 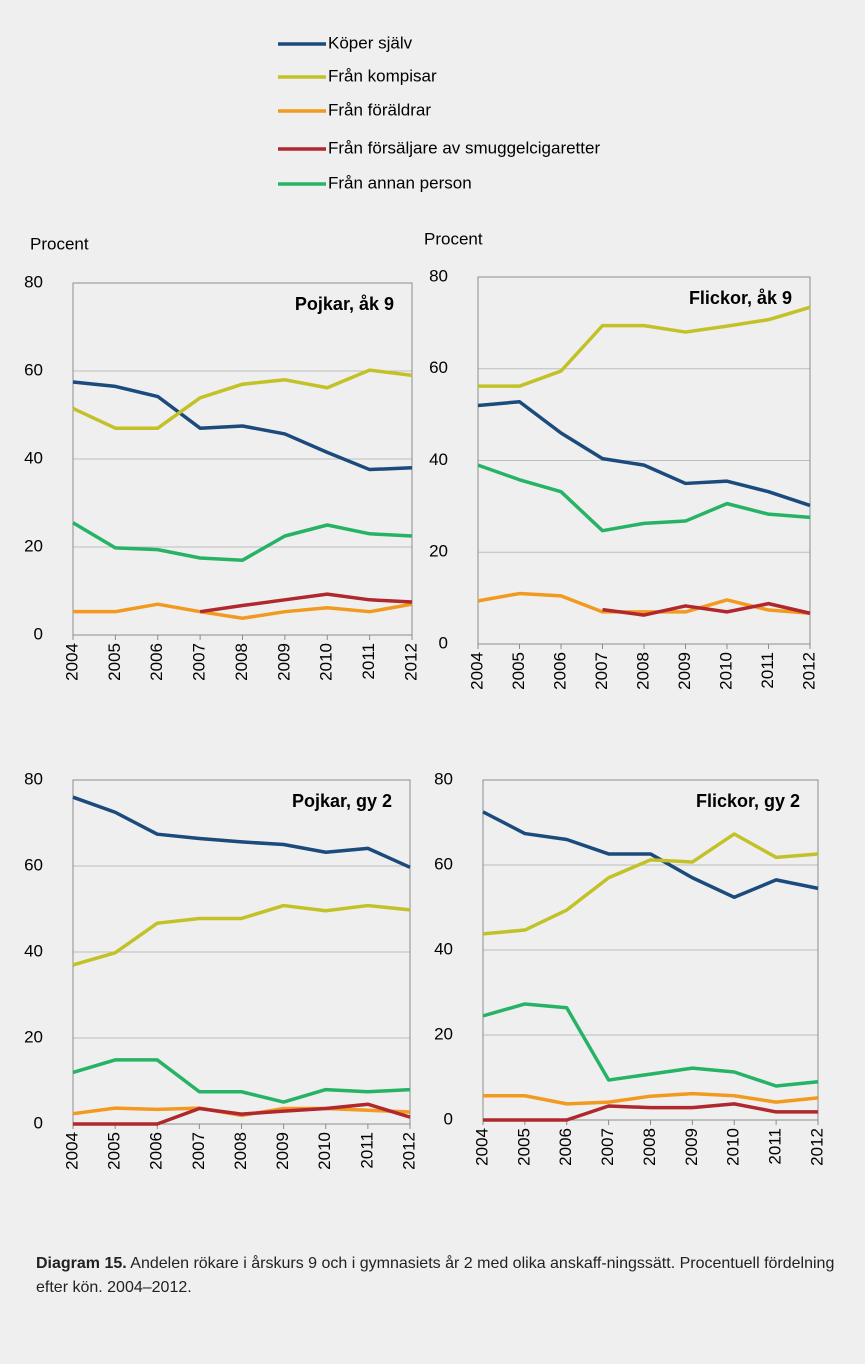 What do you see at coordinates (464, 147) in the screenshot?
I see `legend-label: Från försäljare av smuggelcigaretter` at bounding box center [464, 147].